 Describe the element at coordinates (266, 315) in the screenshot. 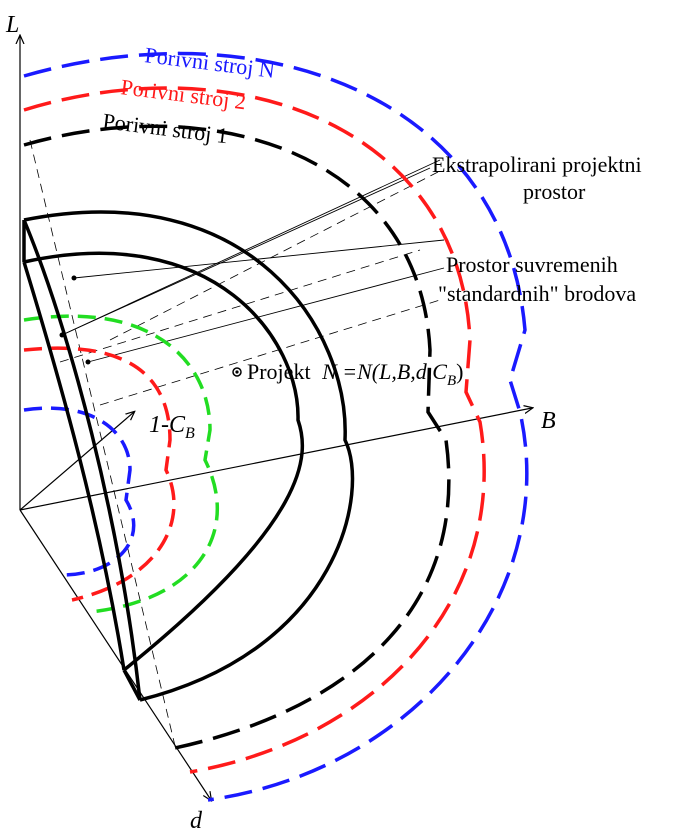

I see `design-point-leader` at that location.